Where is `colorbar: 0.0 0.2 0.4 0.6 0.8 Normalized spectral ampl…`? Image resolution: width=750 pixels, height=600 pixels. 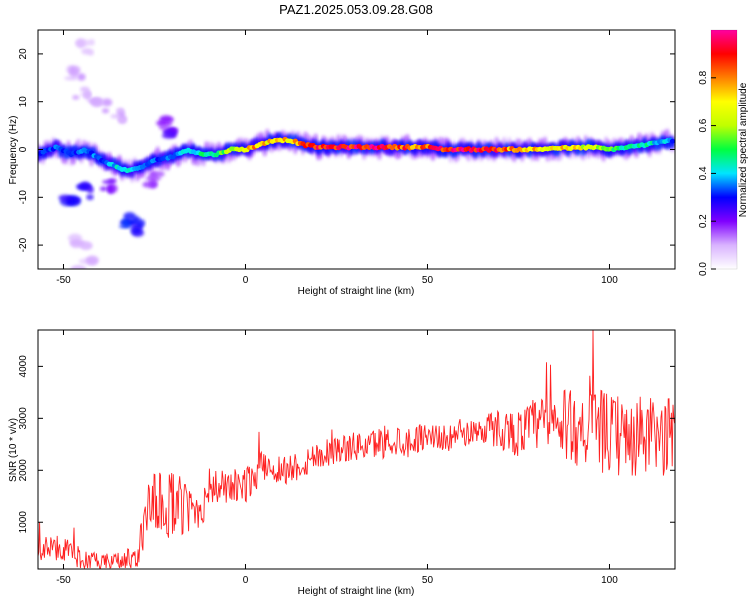 colorbar: 0.0 0.2 0.4 0.6 0.8 Normalized spectral ampl… is located at coordinates (723, 152).